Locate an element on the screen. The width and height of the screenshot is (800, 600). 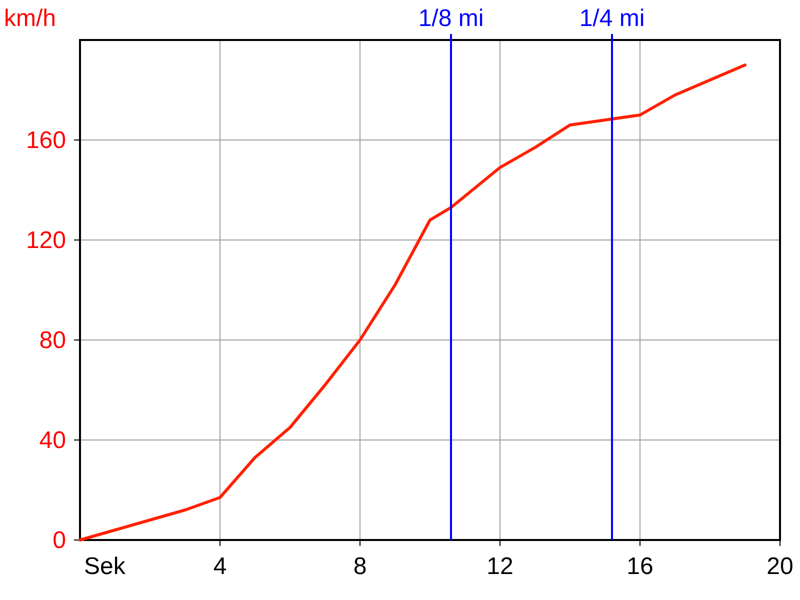
y-tick-label: 160 is located at coordinates (46, 140).